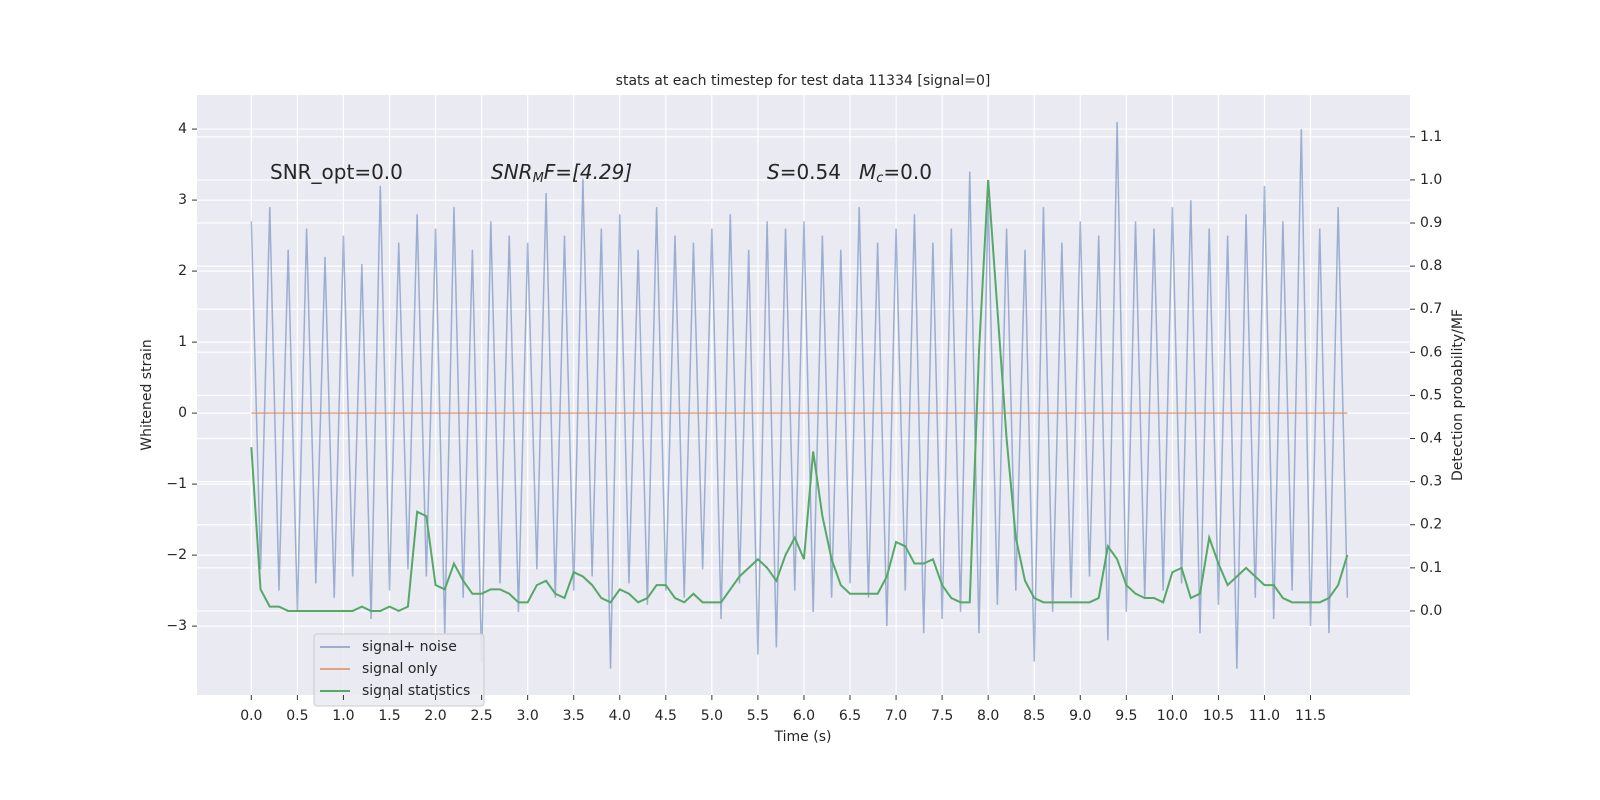 The image size is (1600, 800). Describe the element at coordinates (879, 178) in the screenshot. I see `annotation-part: c` at that location.